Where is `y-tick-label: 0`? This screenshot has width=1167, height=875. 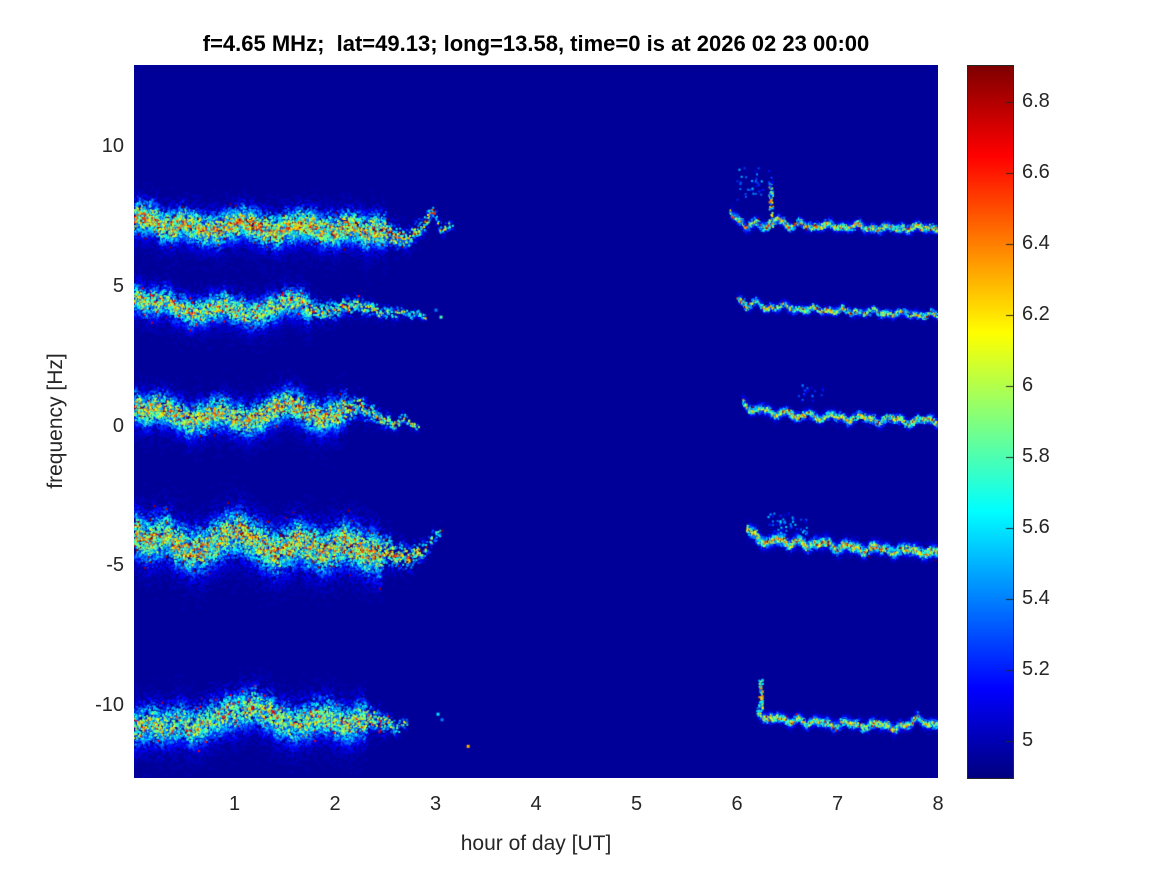
y-tick-label: 0 is located at coordinates (118, 425).